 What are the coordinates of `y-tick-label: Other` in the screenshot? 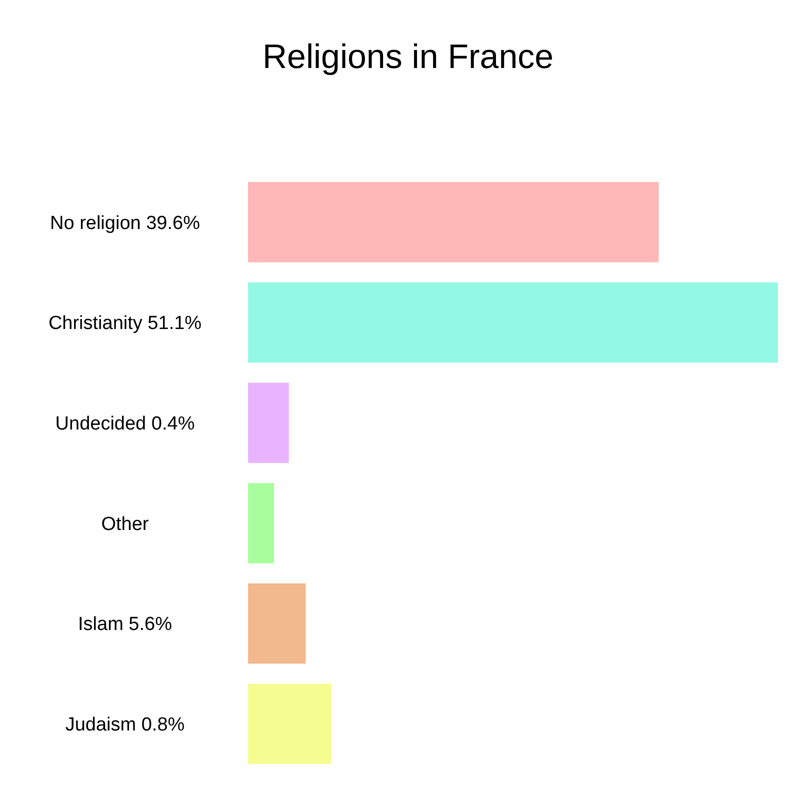 It's located at (125, 524).